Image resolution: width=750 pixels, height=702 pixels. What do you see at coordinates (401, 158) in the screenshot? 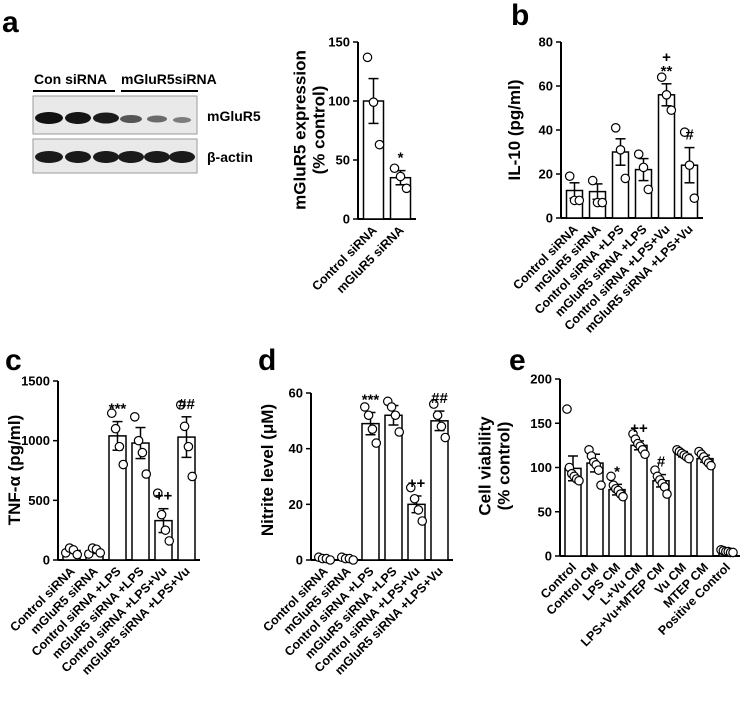
I see `significance-label: *` at bounding box center [401, 158].